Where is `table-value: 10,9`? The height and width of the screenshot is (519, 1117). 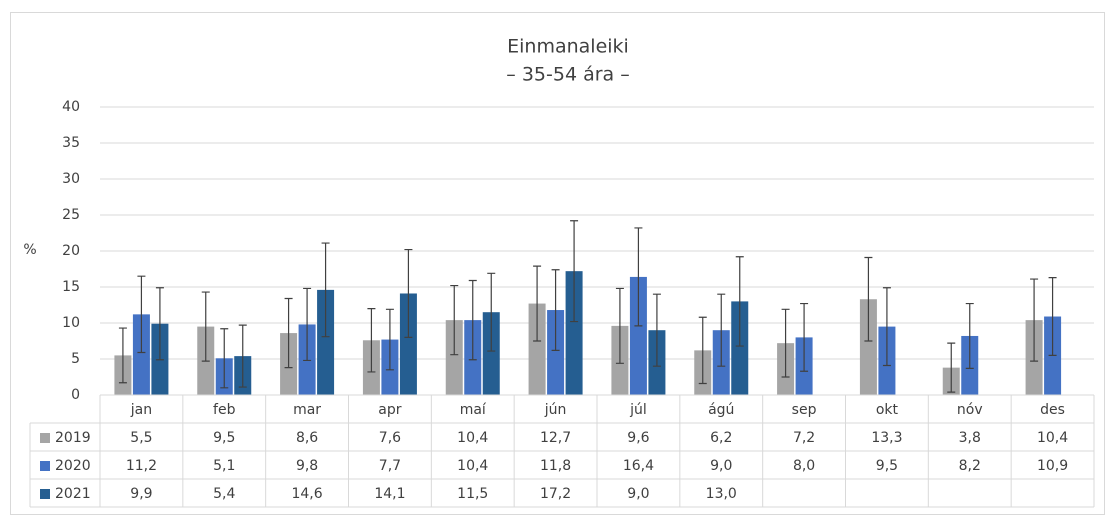 table-value: 10,9 is located at coordinates (1052, 466).